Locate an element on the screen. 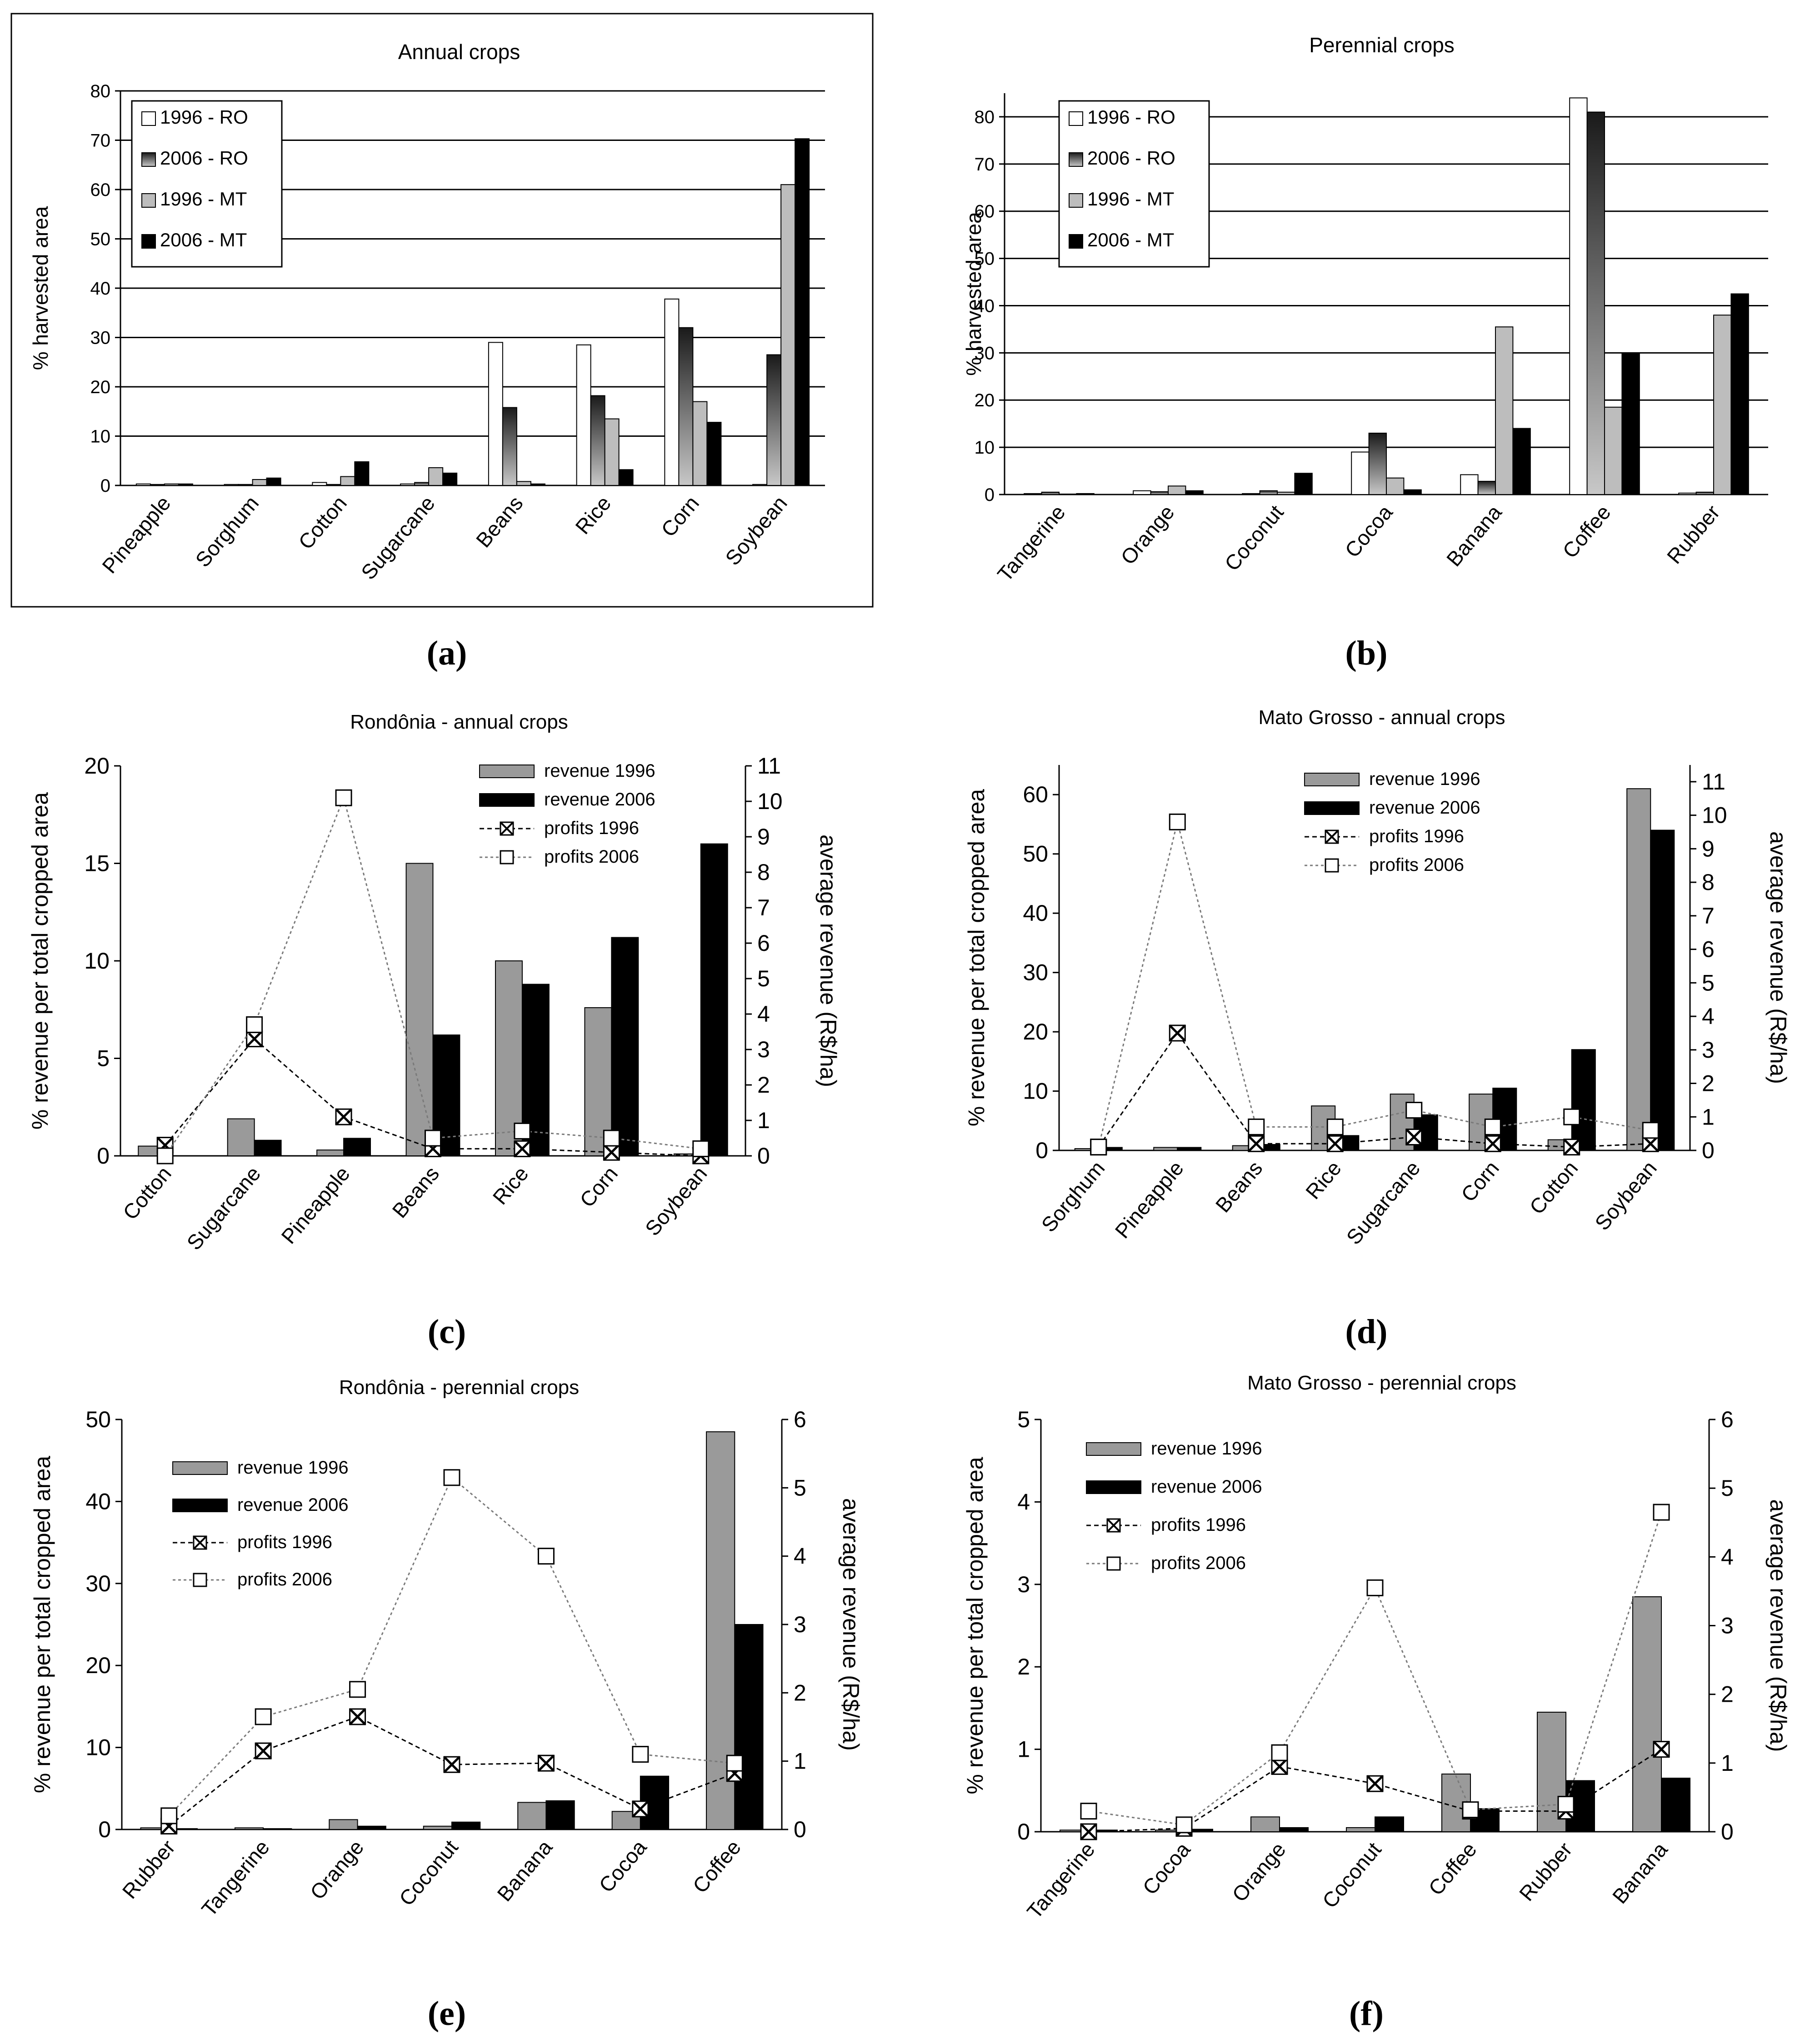 The height and width of the screenshot is (2034, 1820). y-tick-label: 30 is located at coordinates (100, 338).